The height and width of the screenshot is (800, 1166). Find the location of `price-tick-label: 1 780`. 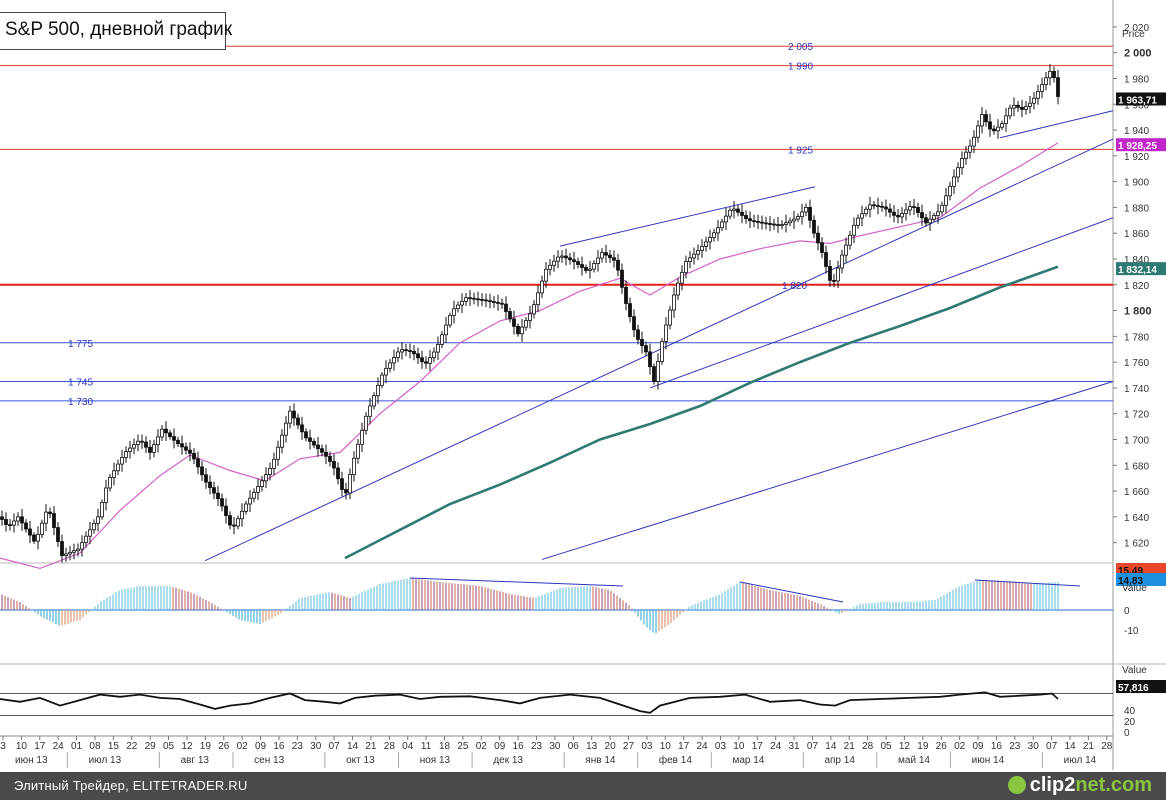

price-tick-label: 1 780 is located at coordinates (1136, 337).